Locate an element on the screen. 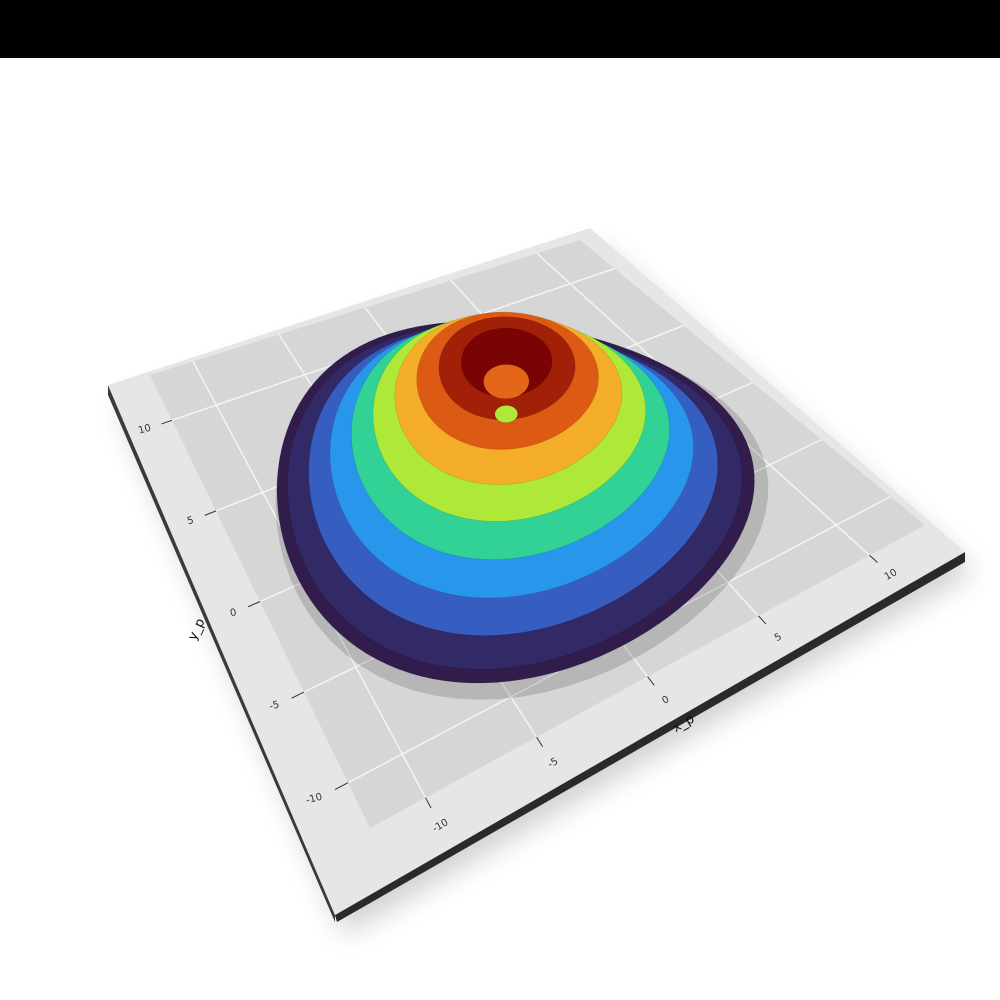  y-tick-label: 5 is located at coordinates (190, 521).